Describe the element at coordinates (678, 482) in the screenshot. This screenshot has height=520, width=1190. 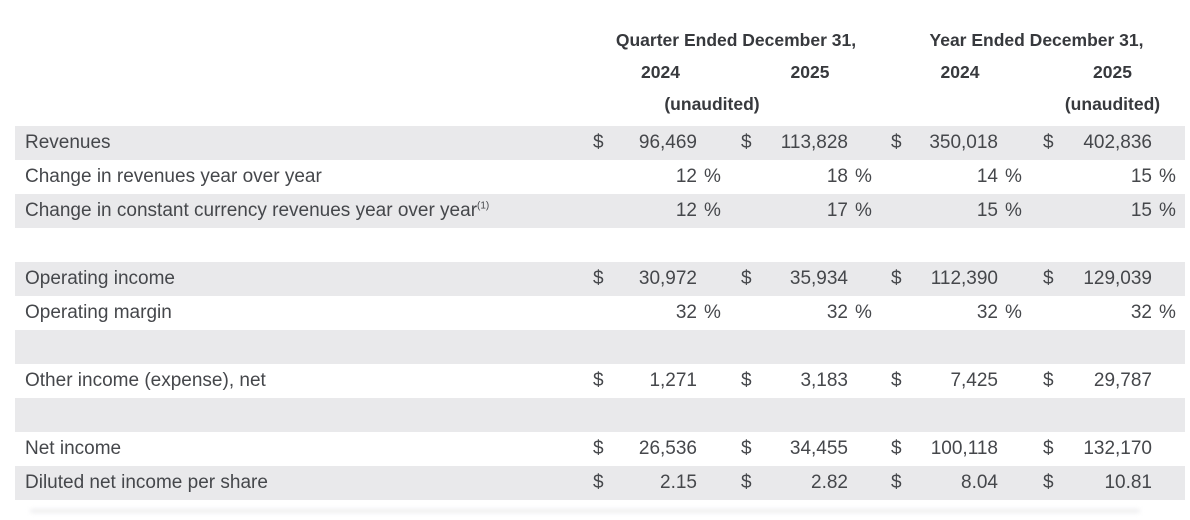
I see `value-cell: 2.15` at that location.